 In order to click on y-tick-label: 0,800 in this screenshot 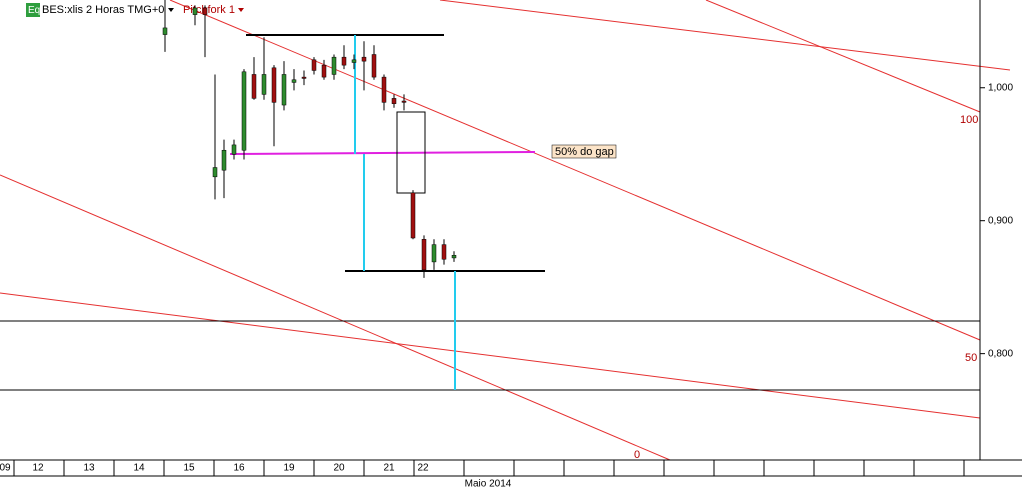, I will do `click(1000, 353)`.